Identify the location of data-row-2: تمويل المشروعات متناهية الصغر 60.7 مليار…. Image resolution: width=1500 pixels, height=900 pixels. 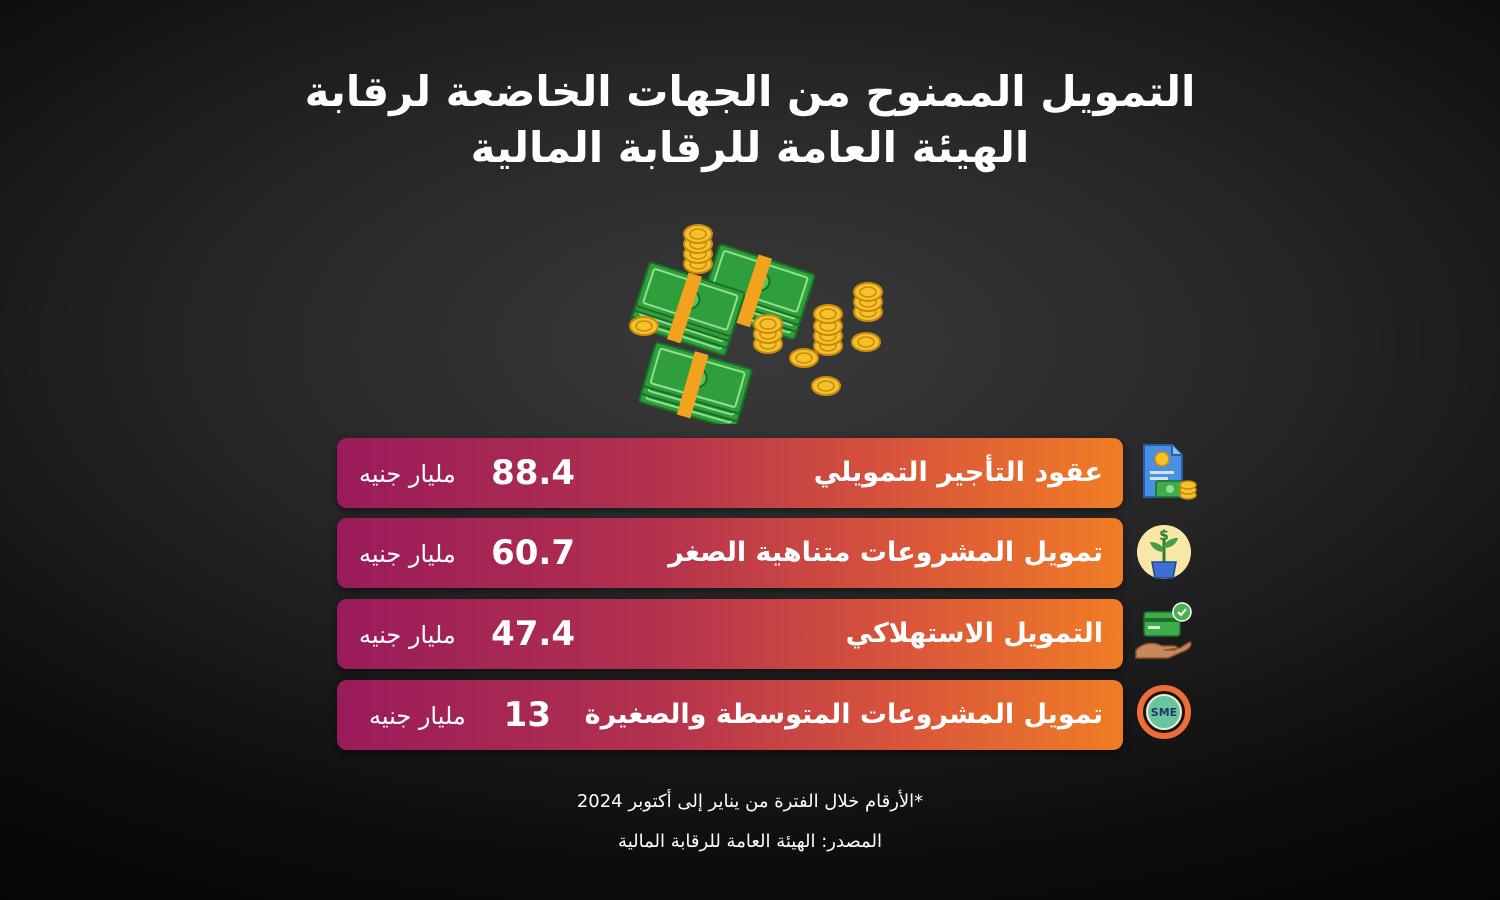
(730, 553).